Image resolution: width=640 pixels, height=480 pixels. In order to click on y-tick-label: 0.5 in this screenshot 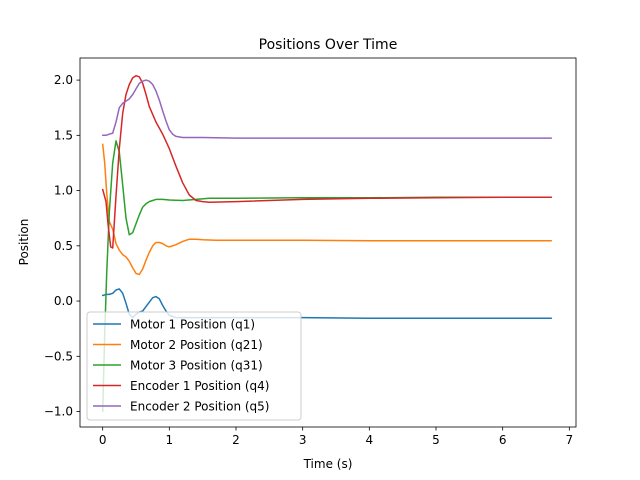, I will do `click(63, 246)`.